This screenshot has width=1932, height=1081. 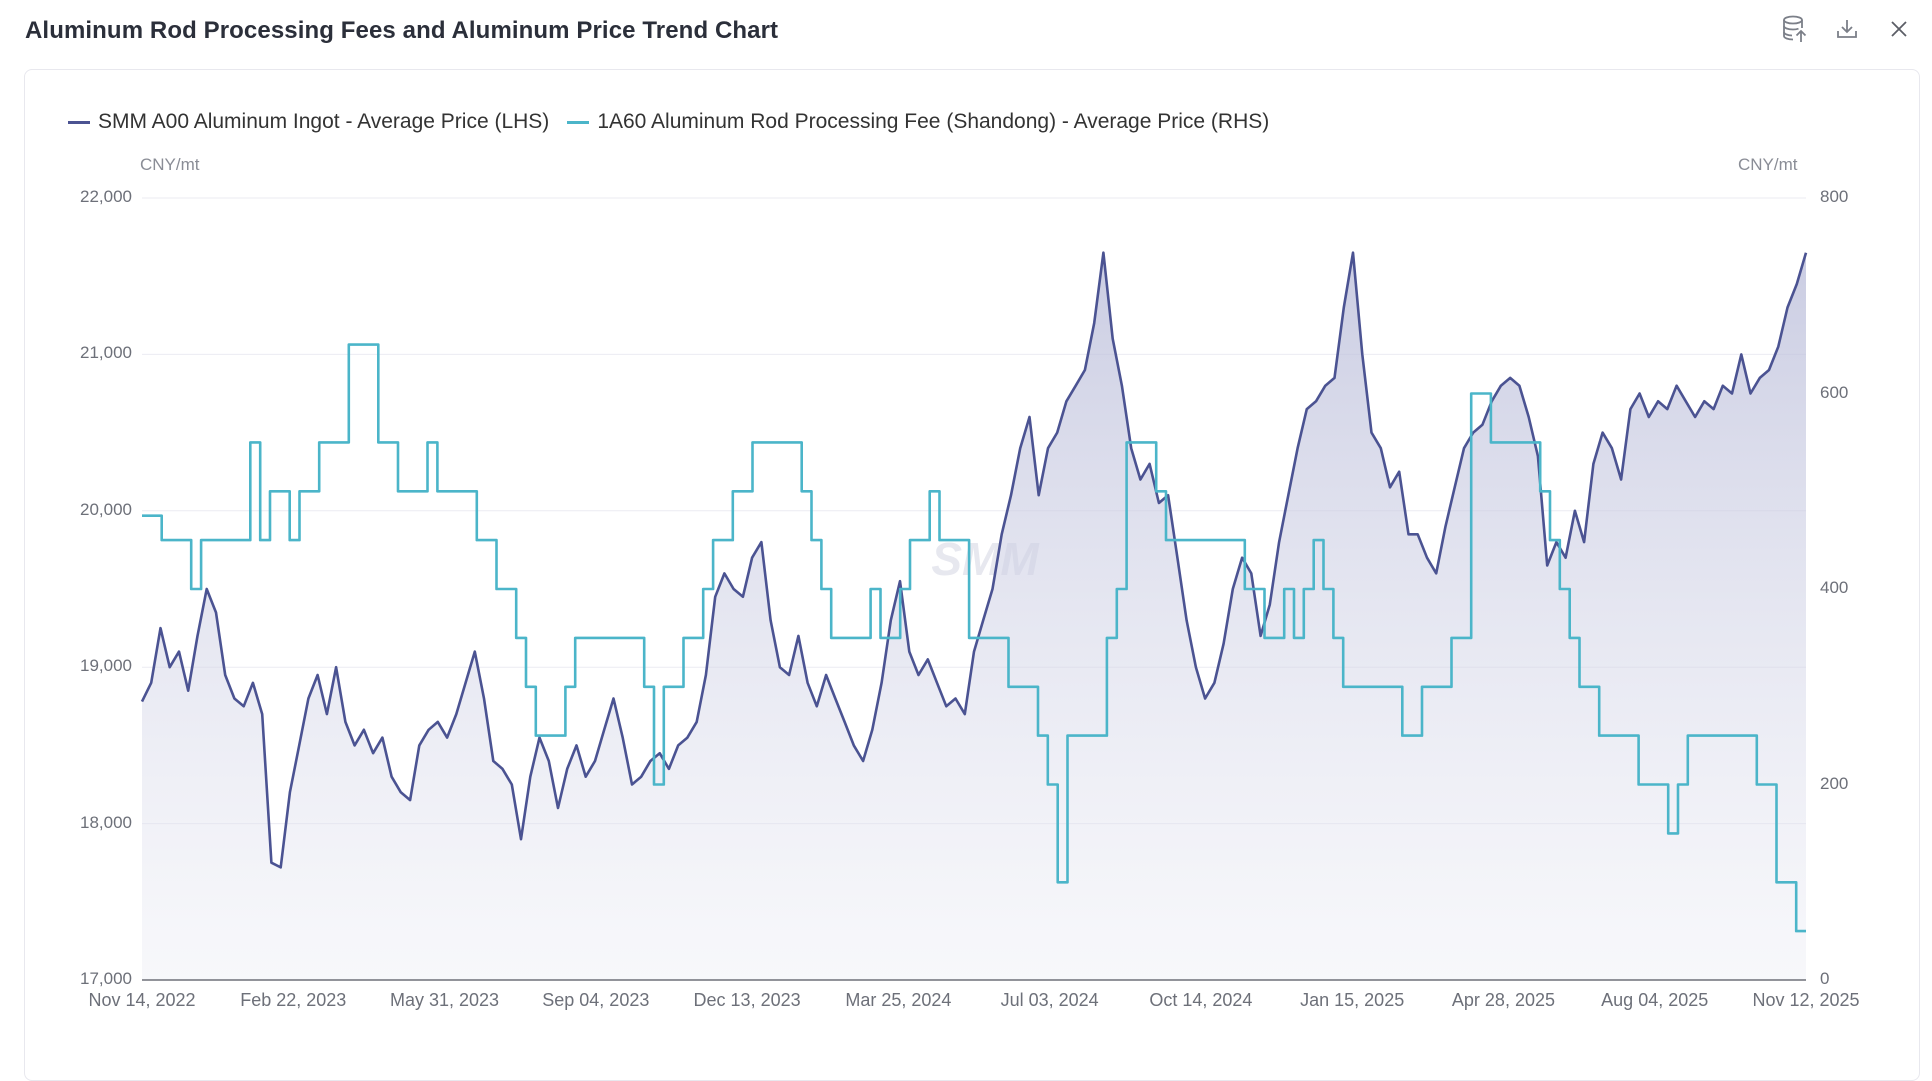 What do you see at coordinates (1806, 1000) in the screenshot?
I see `x-axis-tick-label: Nov 12, 2025` at bounding box center [1806, 1000].